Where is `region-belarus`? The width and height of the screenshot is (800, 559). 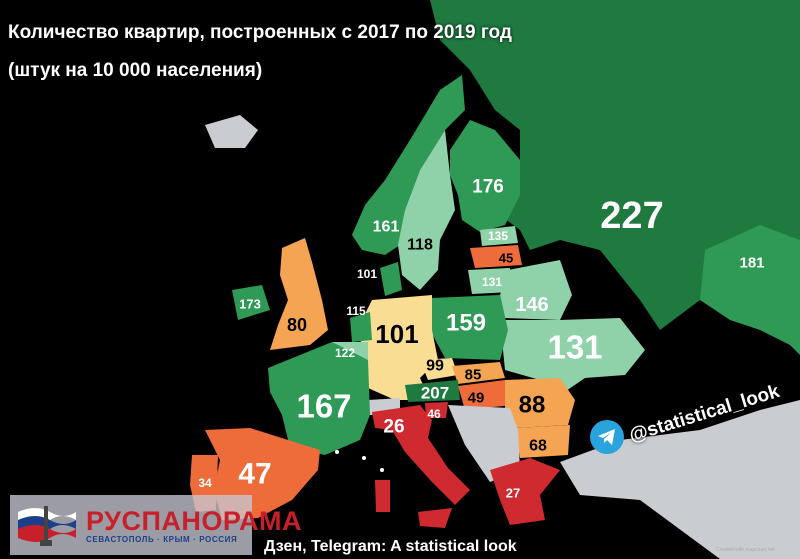 region-belarus is located at coordinates (536, 290).